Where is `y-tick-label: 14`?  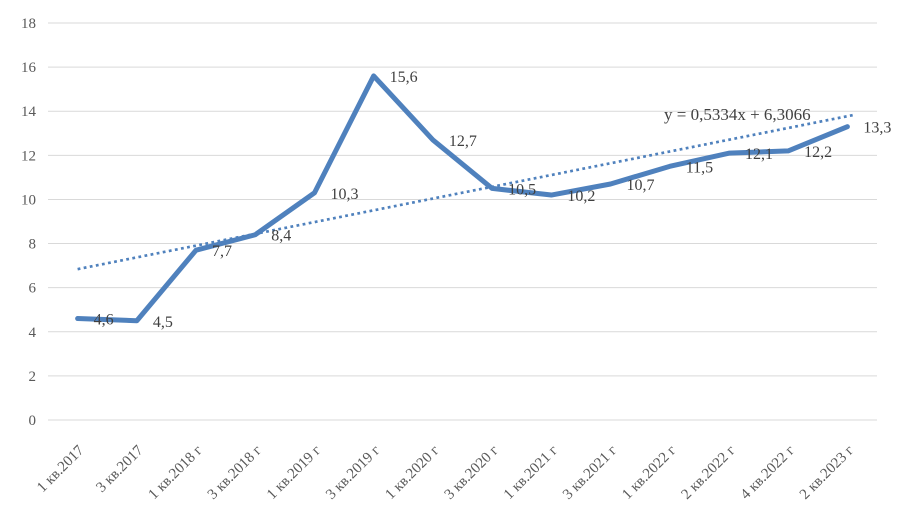
y-tick-label: 14 is located at coordinates (29, 112).